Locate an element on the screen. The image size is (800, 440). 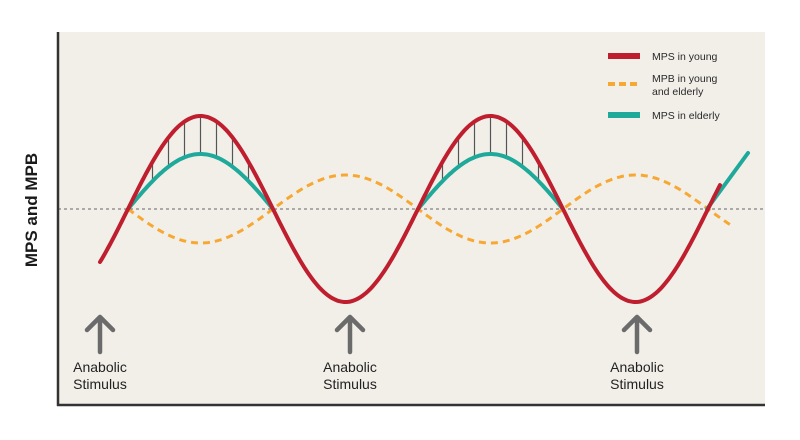
annotation-label-2-0: Anabolic is located at coordinates (637, 367).